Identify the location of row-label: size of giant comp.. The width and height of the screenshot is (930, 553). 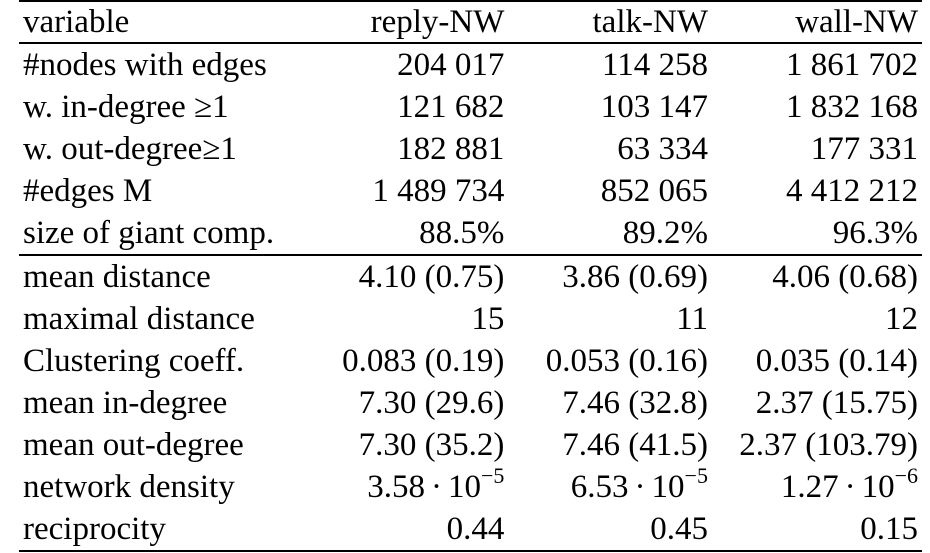
(165, 234).